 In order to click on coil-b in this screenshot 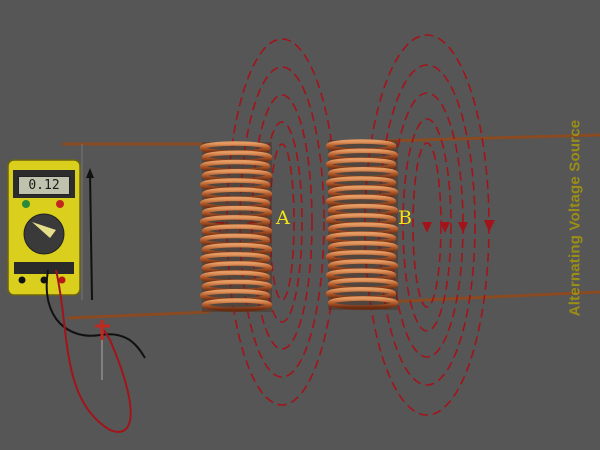, I will do `click(362, 224)`.